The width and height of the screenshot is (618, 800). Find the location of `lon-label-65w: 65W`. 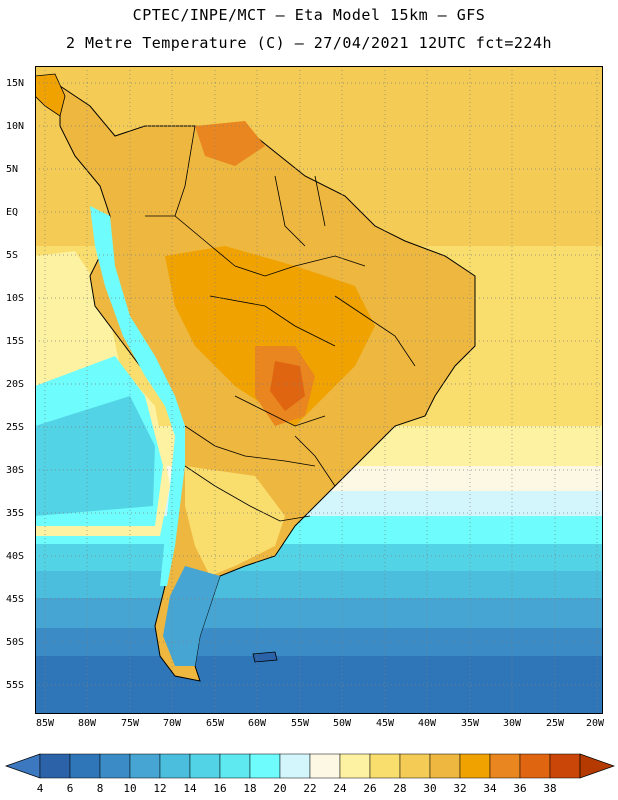

lon-label-65w: 65W is located at coordinates (215, 723).